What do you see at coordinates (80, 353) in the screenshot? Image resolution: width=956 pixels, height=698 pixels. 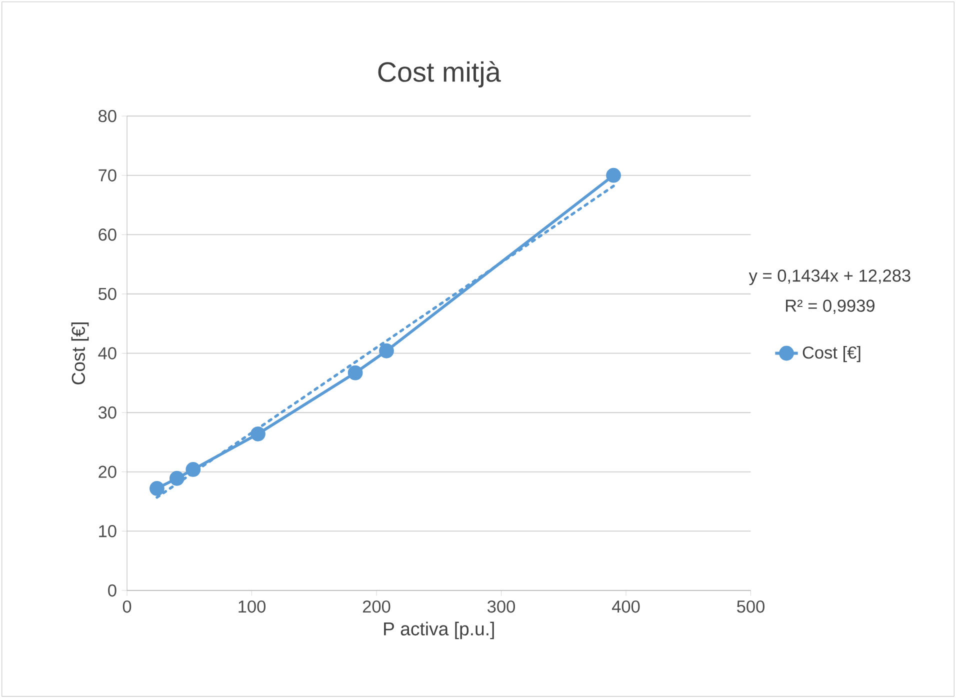 I see `y-axis-title: Cost [€]` at bounding box center [80, 353].